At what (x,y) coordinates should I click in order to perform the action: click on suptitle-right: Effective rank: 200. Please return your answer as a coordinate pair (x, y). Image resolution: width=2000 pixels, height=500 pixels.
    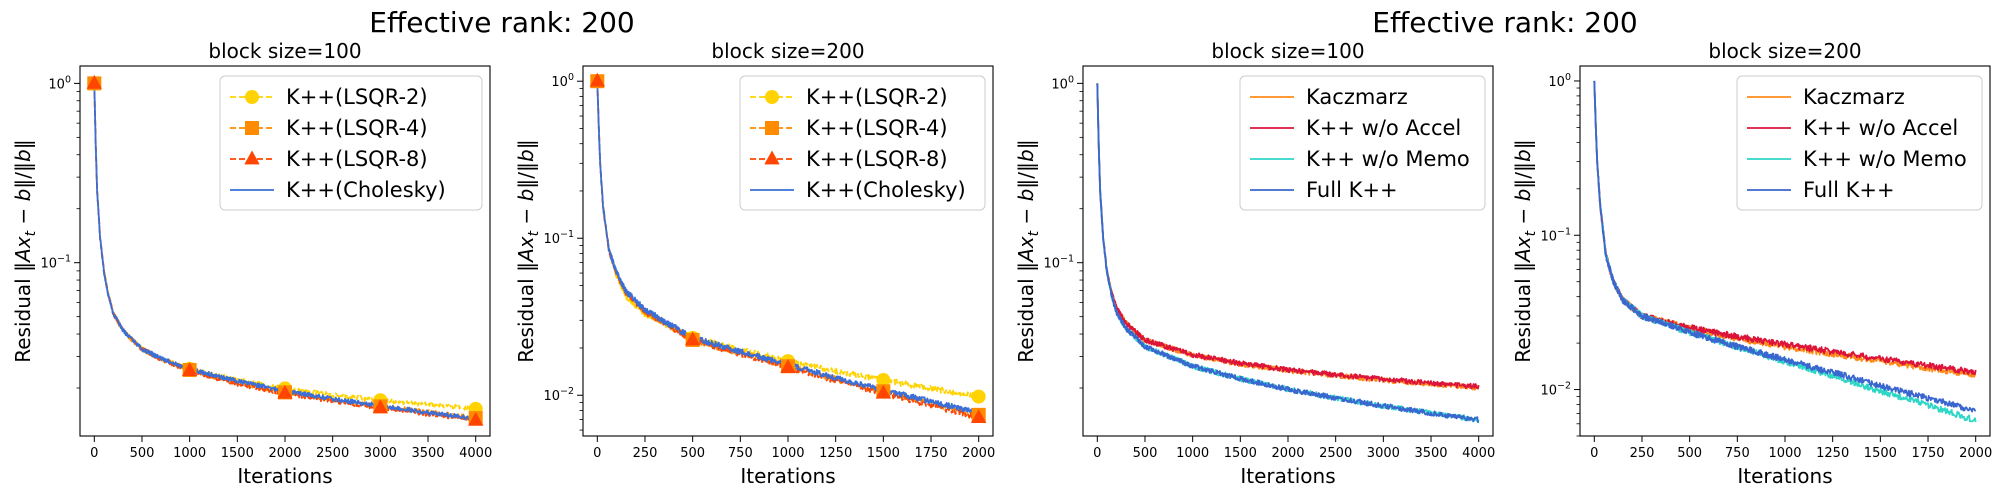
    Looking at the image, I should click on (1504, 22).